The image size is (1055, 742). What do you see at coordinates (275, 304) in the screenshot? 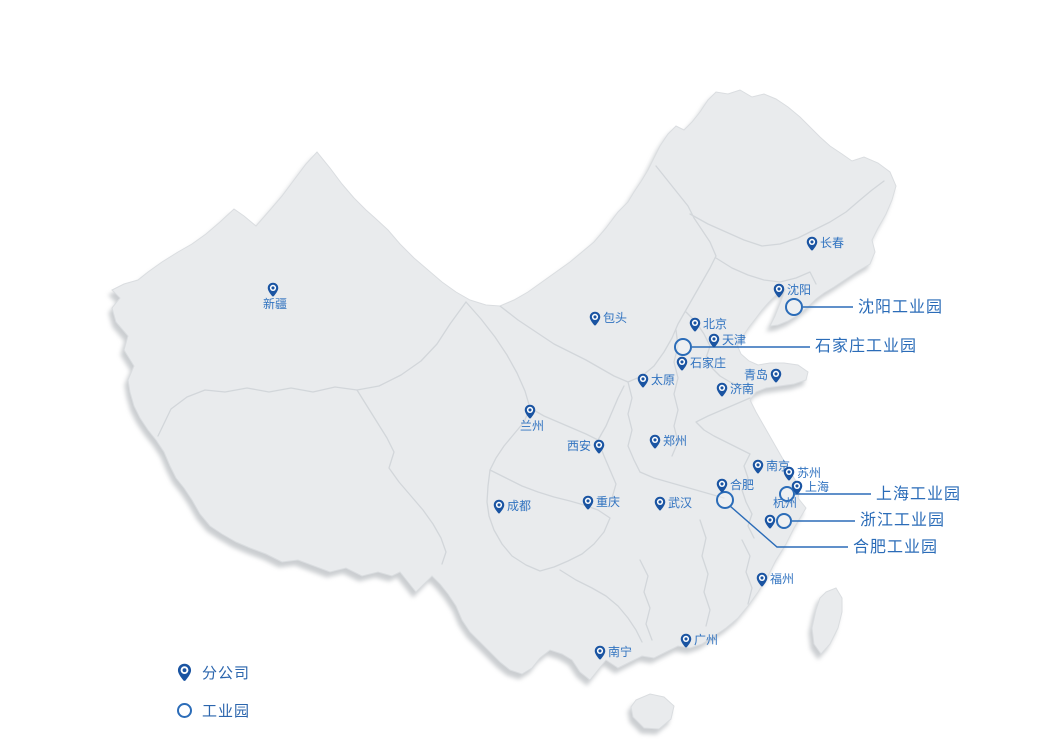
I see `city-label: 新疆` at bounding box center [275, 304].